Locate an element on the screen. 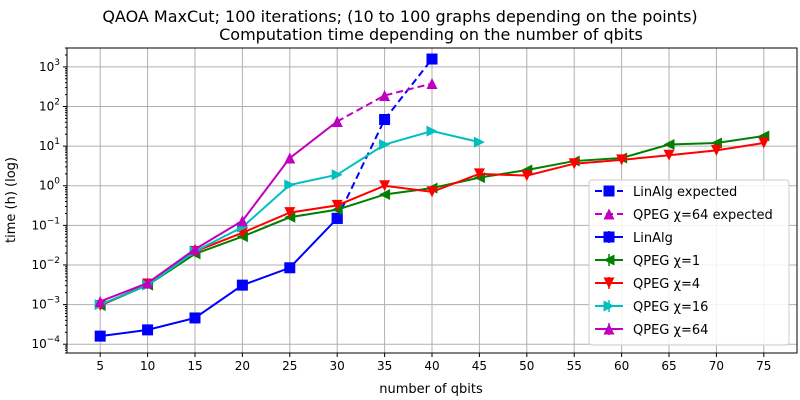  legend-box is located at coordinates (689, 262).